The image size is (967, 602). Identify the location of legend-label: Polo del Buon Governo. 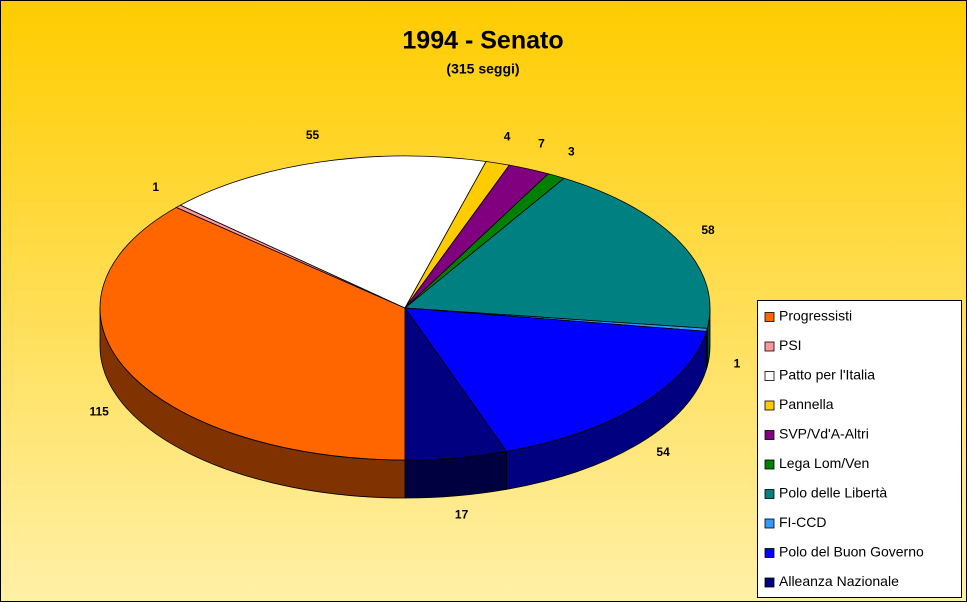
(851, 552).